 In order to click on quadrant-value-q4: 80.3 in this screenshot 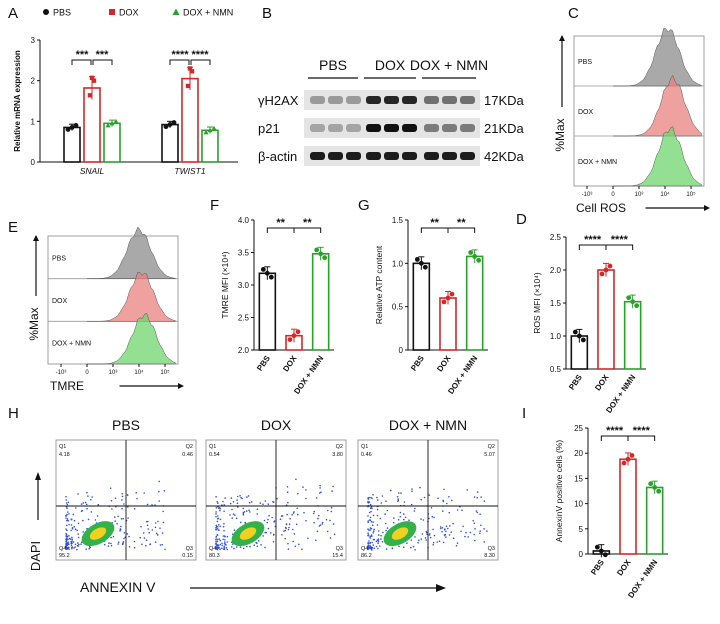, I will do `click(214, 556)`.